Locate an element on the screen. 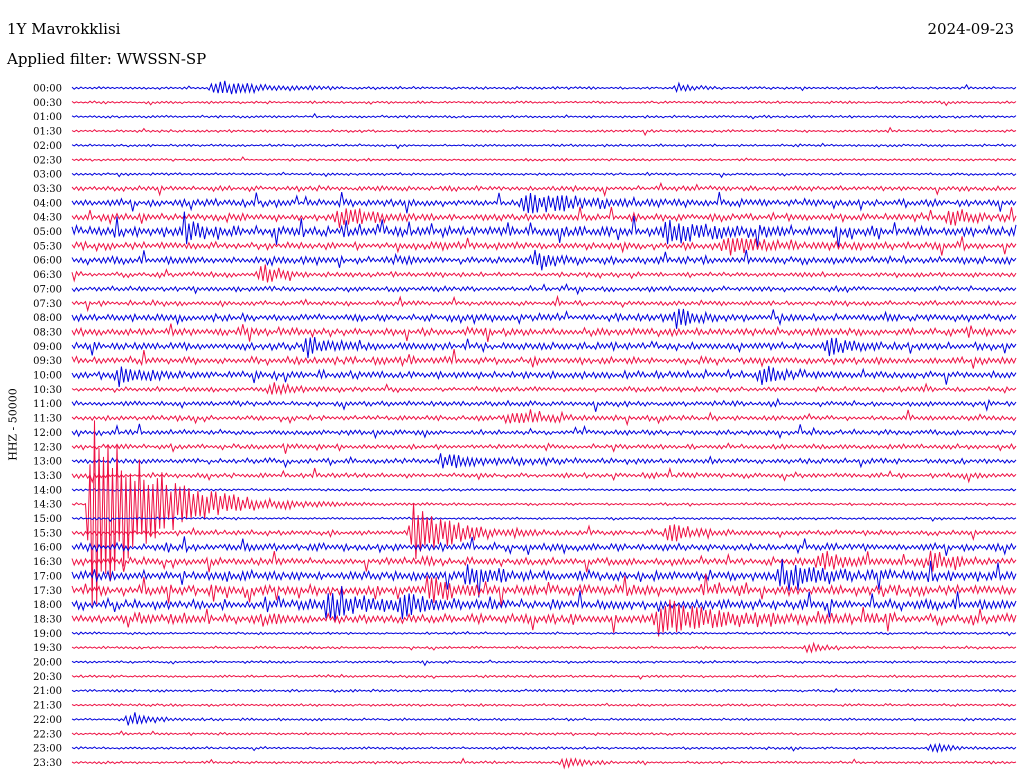 The width and height of the screenshot is (1024, 780). row-time-label: 06:30 is located at coordinates (47, 275).